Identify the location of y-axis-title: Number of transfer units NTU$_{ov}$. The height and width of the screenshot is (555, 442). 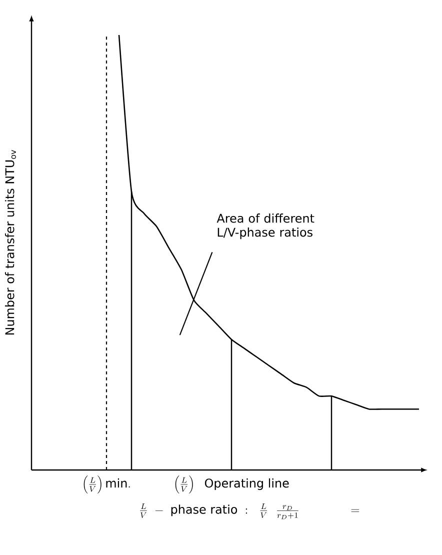
(10, 242).